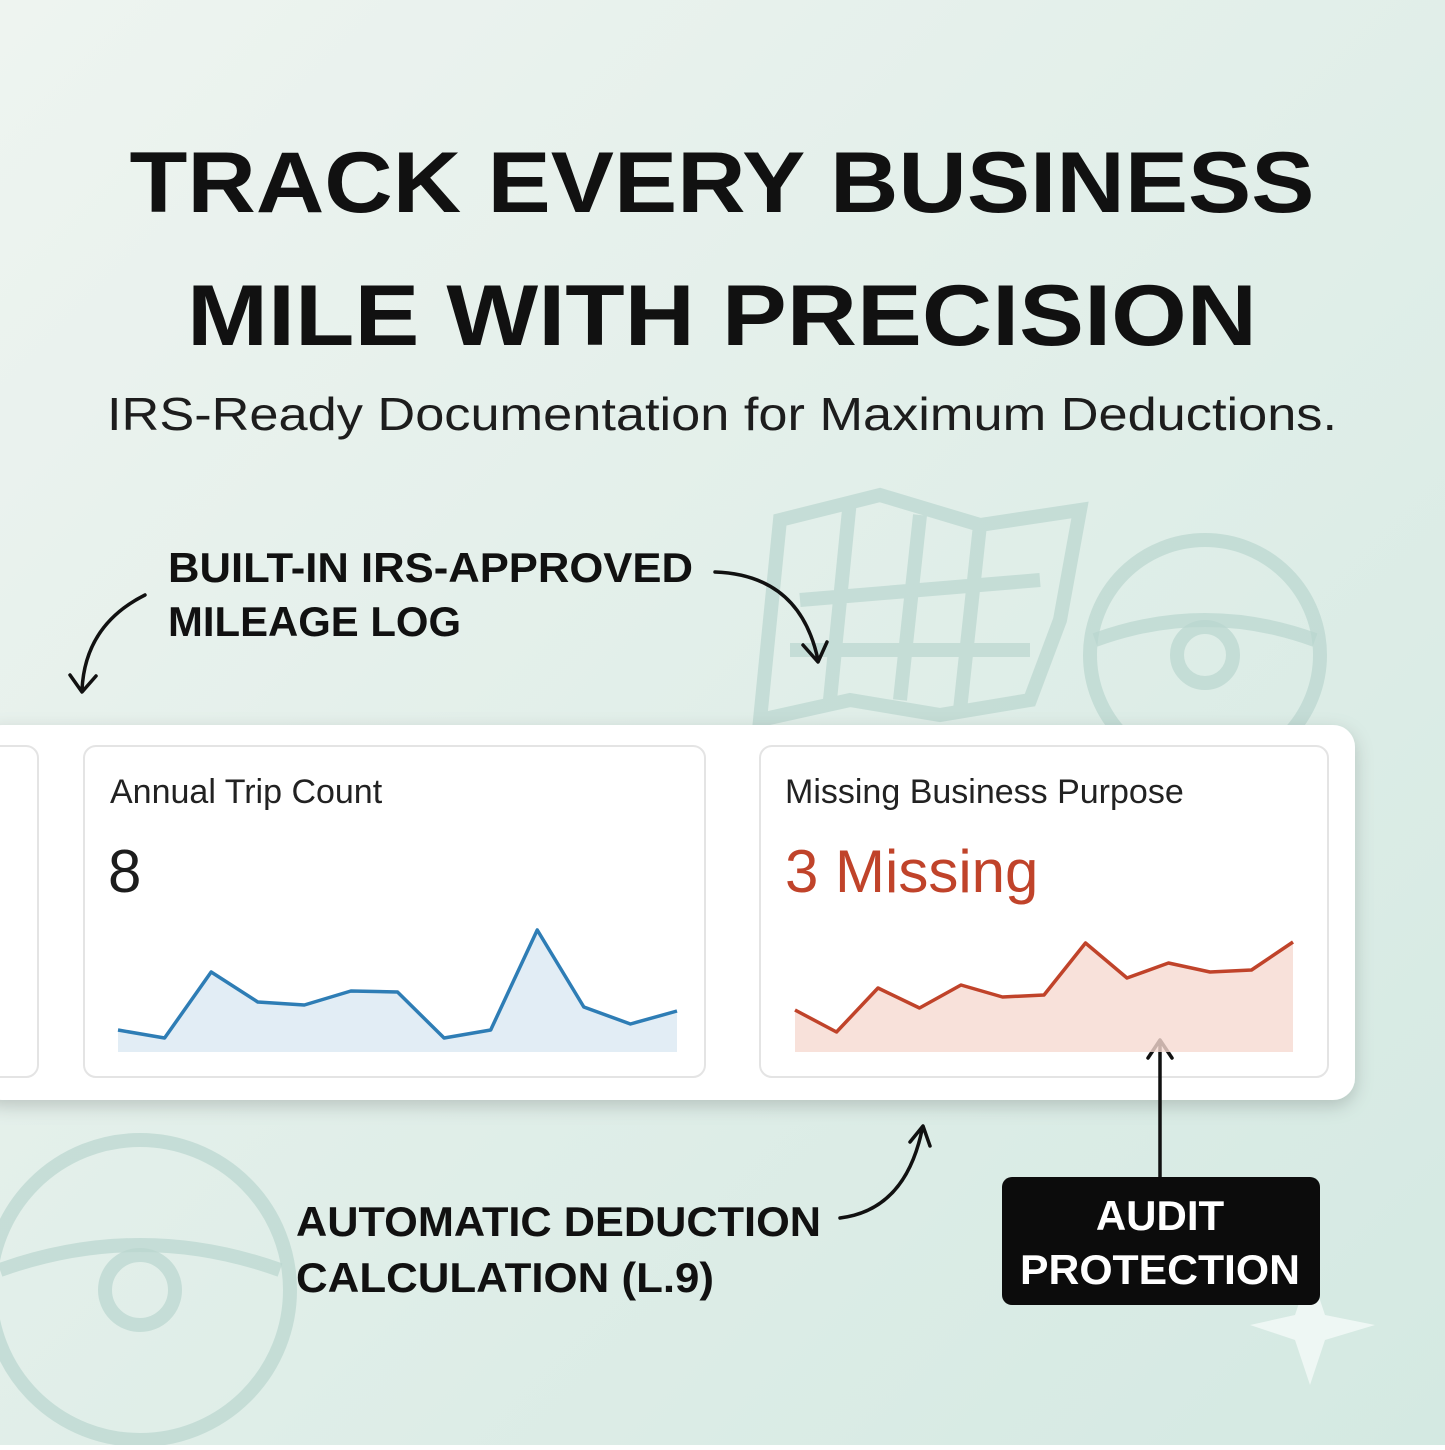 Image resolution: width=1445 pixels, height=1450 pixels. Describe the element at coordinates (1161, 1241) in the screenshot. I see `badge` at that location.